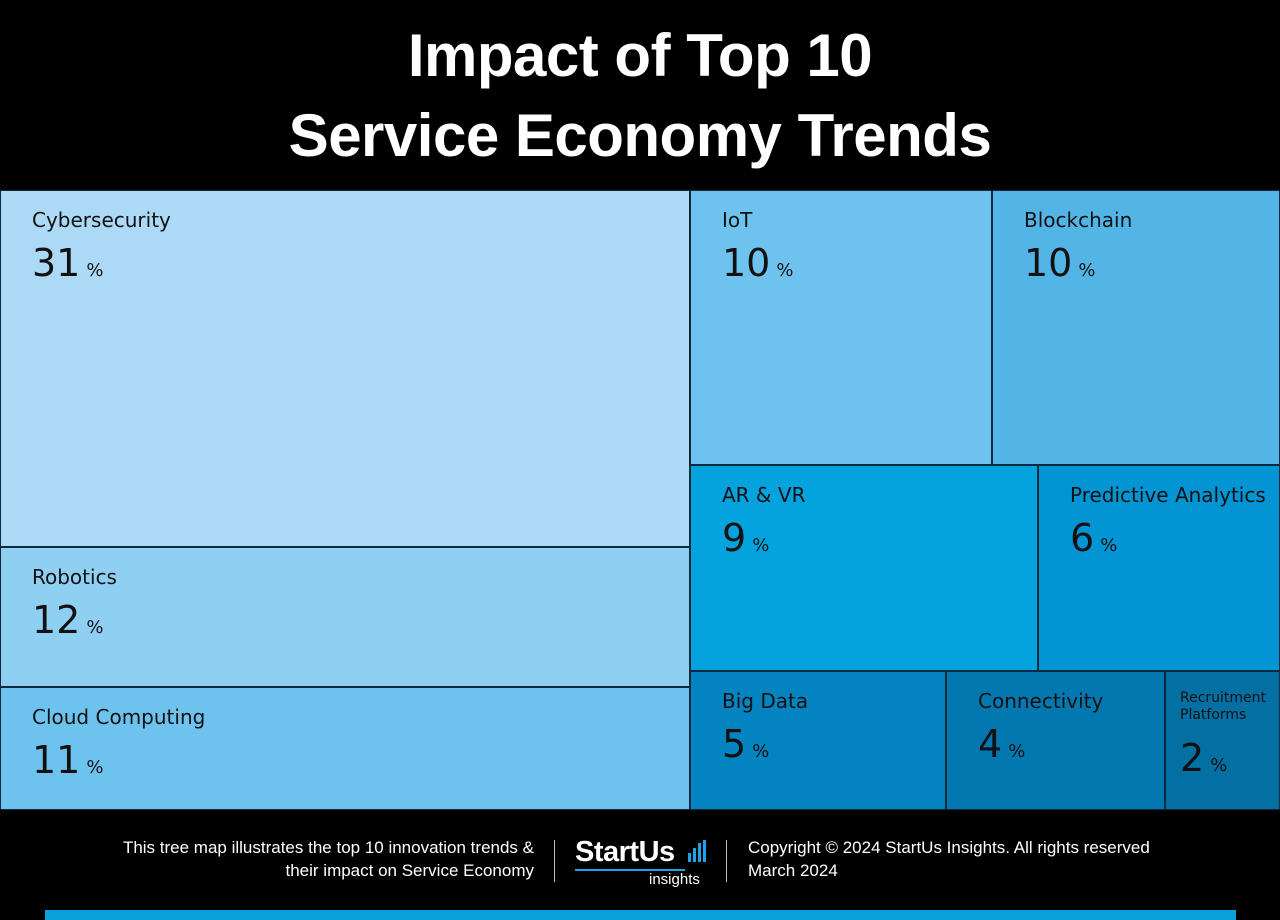 The height and width of the screenshot is (920, 1280). I want to click on tile-number-big-data: 5, so click(734, 744).